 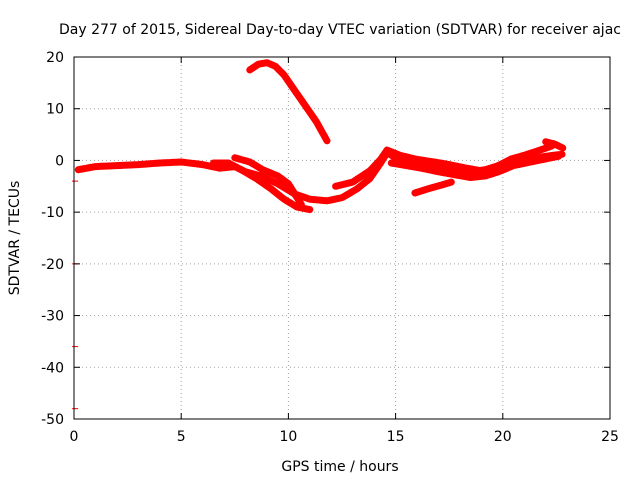 What do you see at coordinates (52, 213) in the screenshot?
I see `y-tick-label: -10` at bounding box center [52, 213].